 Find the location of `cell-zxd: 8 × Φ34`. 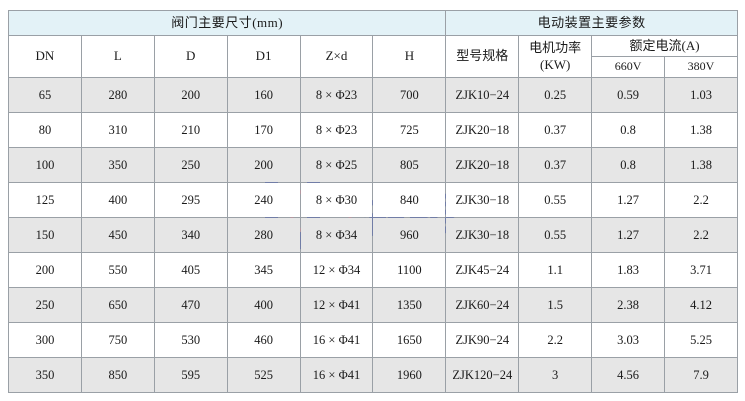

cell-zxd: 8 × Φ34 is located at coordinates (336, 235).